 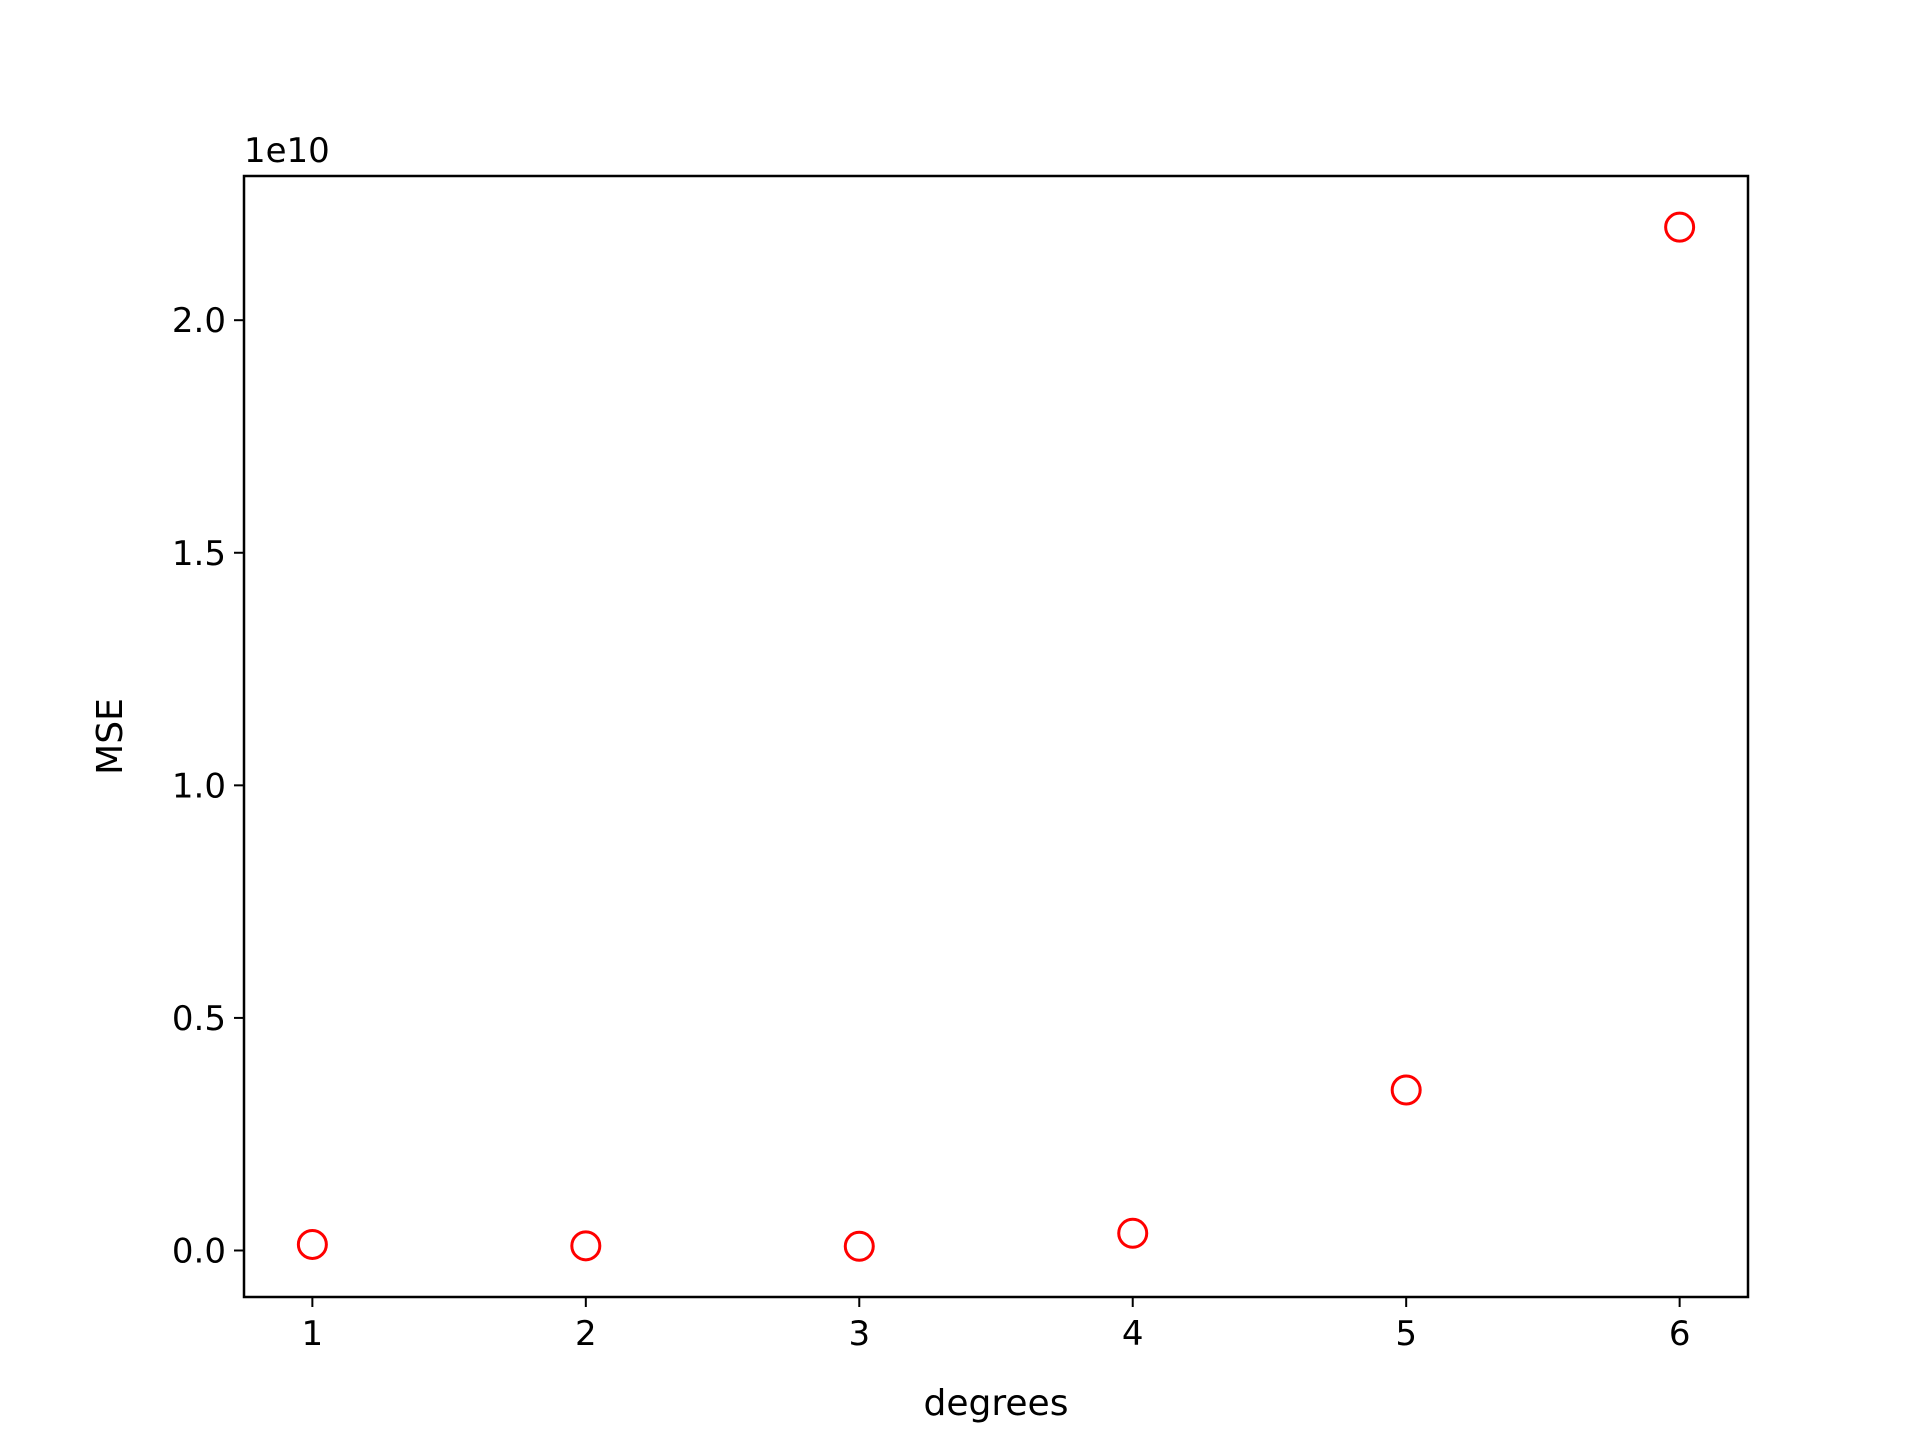 What do you see at coordinates (199, 1251) in the screenshot?
I see `y-tick-label: 0.0` at bounding box center [199, 1251].